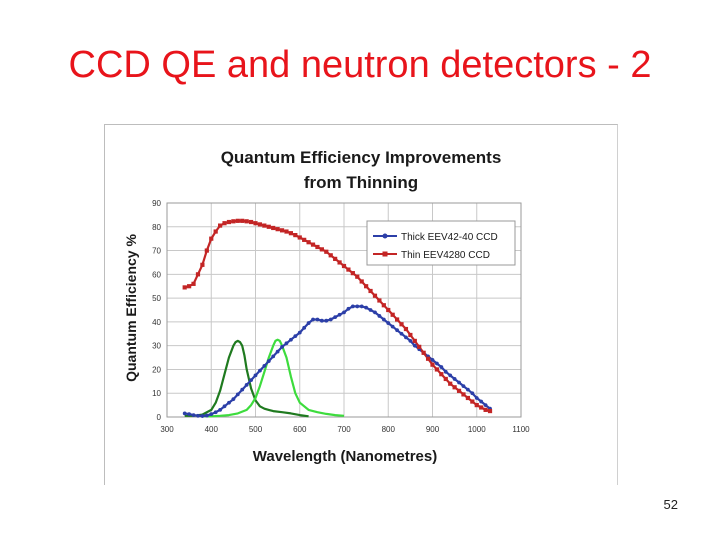  Describe the element at coordinates (389, 429) in the screenshot. I see `x-tick-label-5: 800` at that location.